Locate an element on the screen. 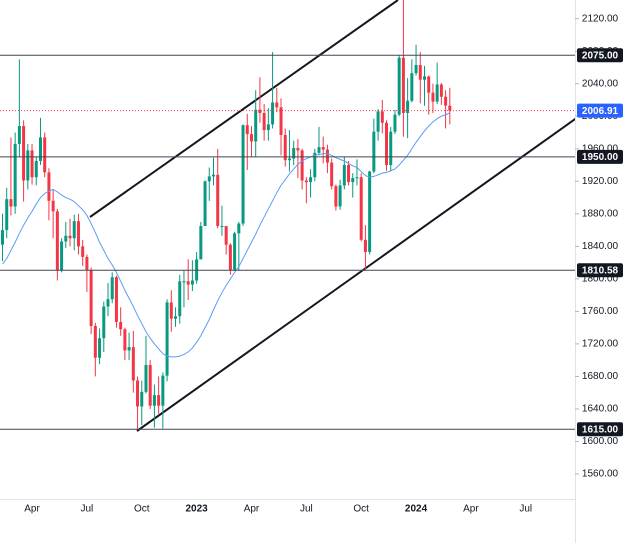  last-price-label: 2006.91 is located at coordinates (600, 111).